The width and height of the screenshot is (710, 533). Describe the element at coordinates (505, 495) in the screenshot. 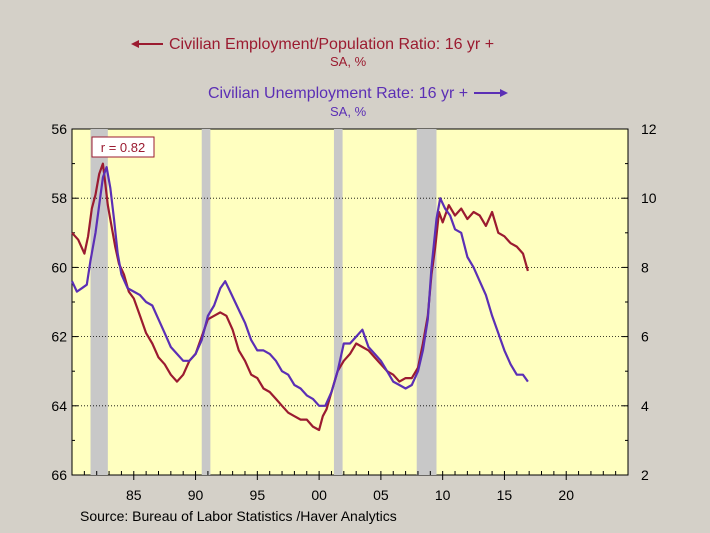

I see `x-tick-label: 15` at that location.